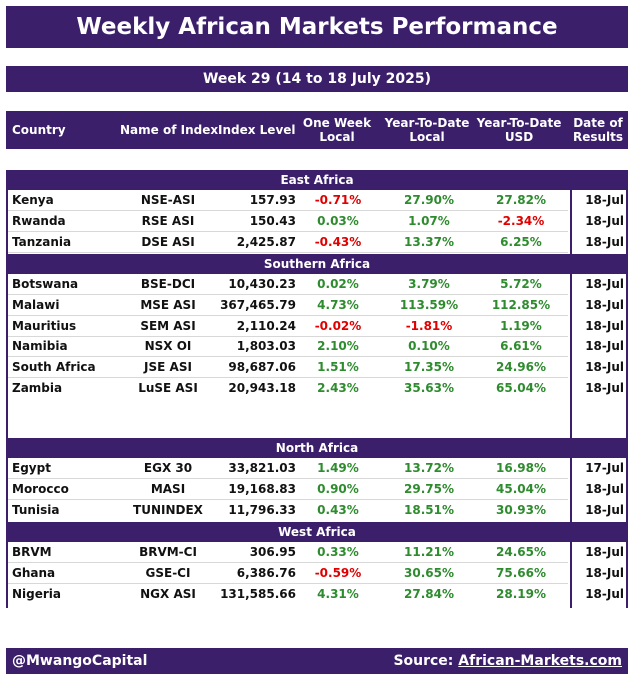 Image resolution: width=636 pixels, height=680 pixels. What do you see at coordinates (427, 137) in the screenshot?
I see `header-ytd-local-line2: Local` at bounding box center [427, 137].